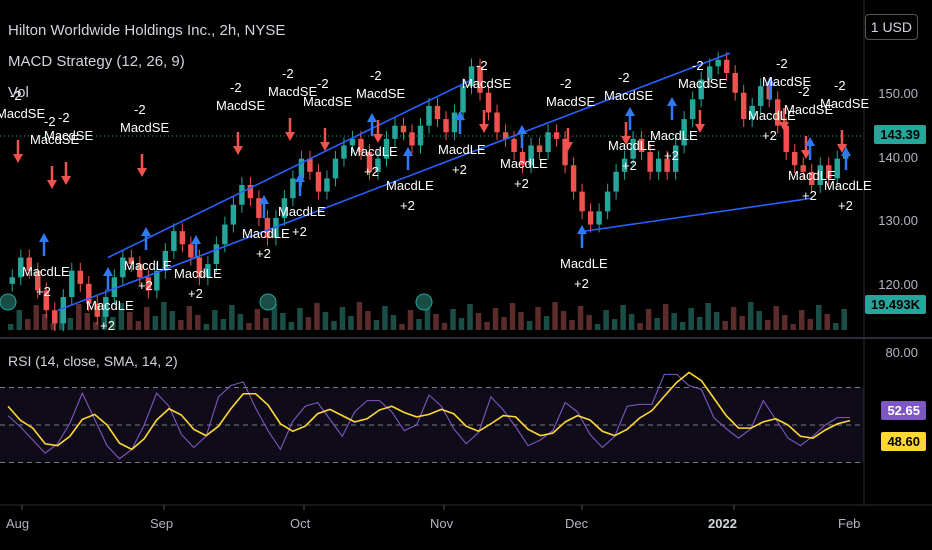  What do you see at coordinates (722, 523) in the screenshot?
I see `time-label-2022: 2022` at bounding box center [722, 523].